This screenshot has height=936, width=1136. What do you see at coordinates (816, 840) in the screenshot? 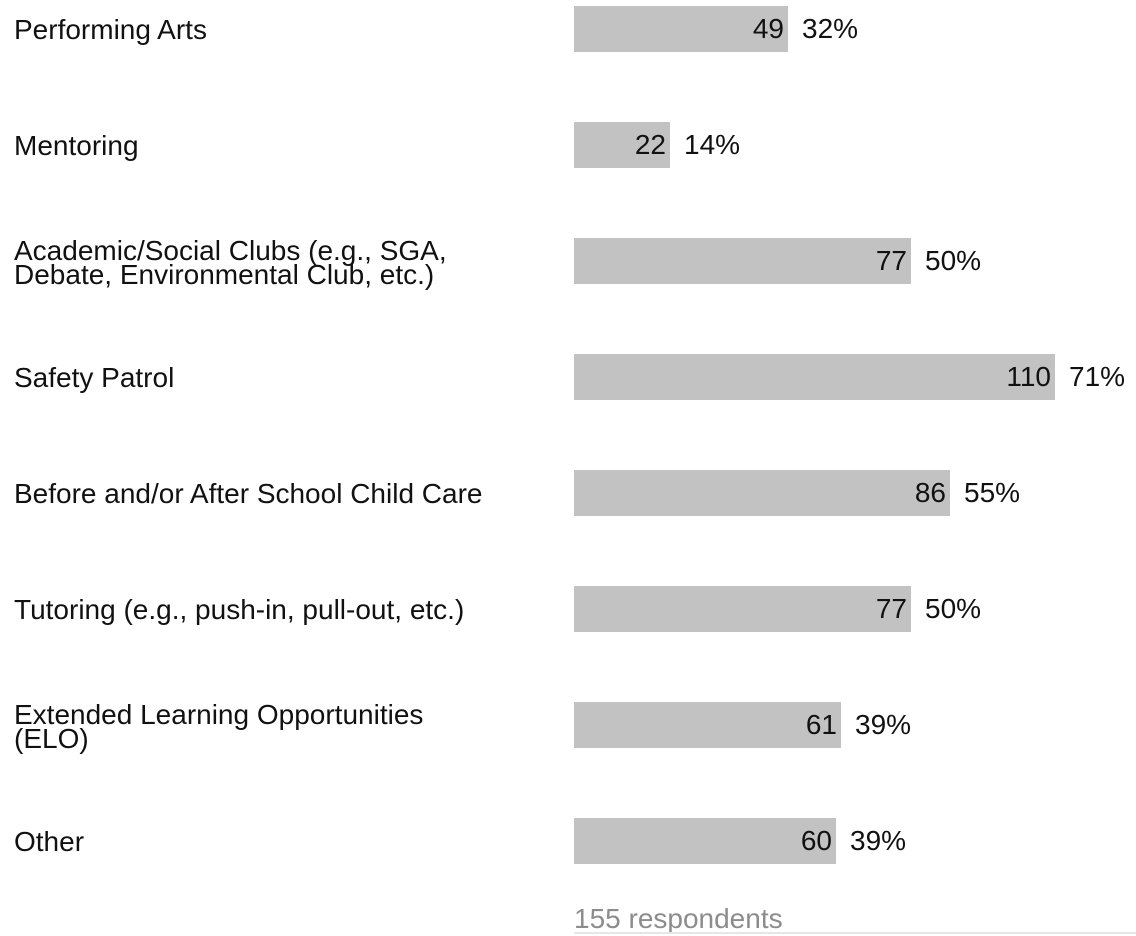
I see `bar-value-label: 60` at bounding box center [816, 840].